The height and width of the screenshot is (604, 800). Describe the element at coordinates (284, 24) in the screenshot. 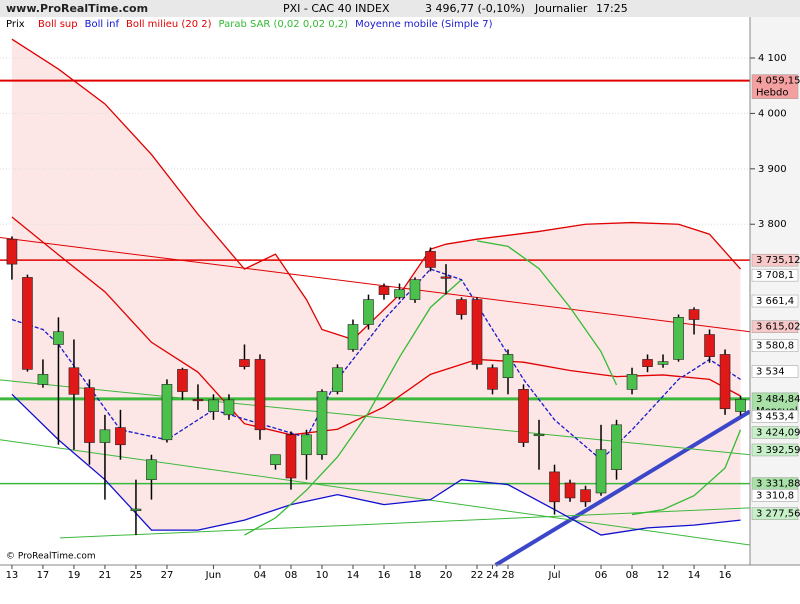

I see `legend-entry: Parab SAR (0,02 0,02 0,2)` at that location.